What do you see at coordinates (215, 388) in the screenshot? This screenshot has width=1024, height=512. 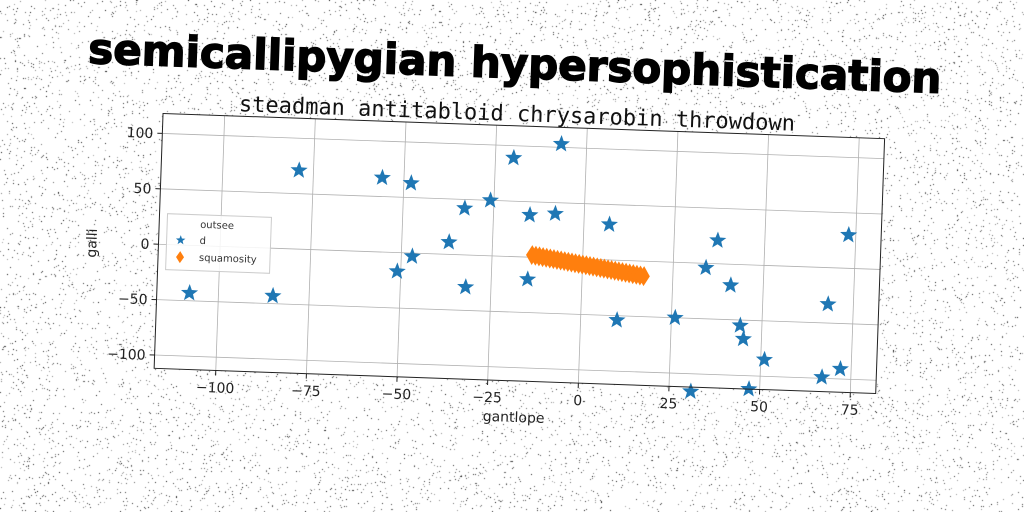 I see `x-tick-label: −100` at bounding box center [215, 388].